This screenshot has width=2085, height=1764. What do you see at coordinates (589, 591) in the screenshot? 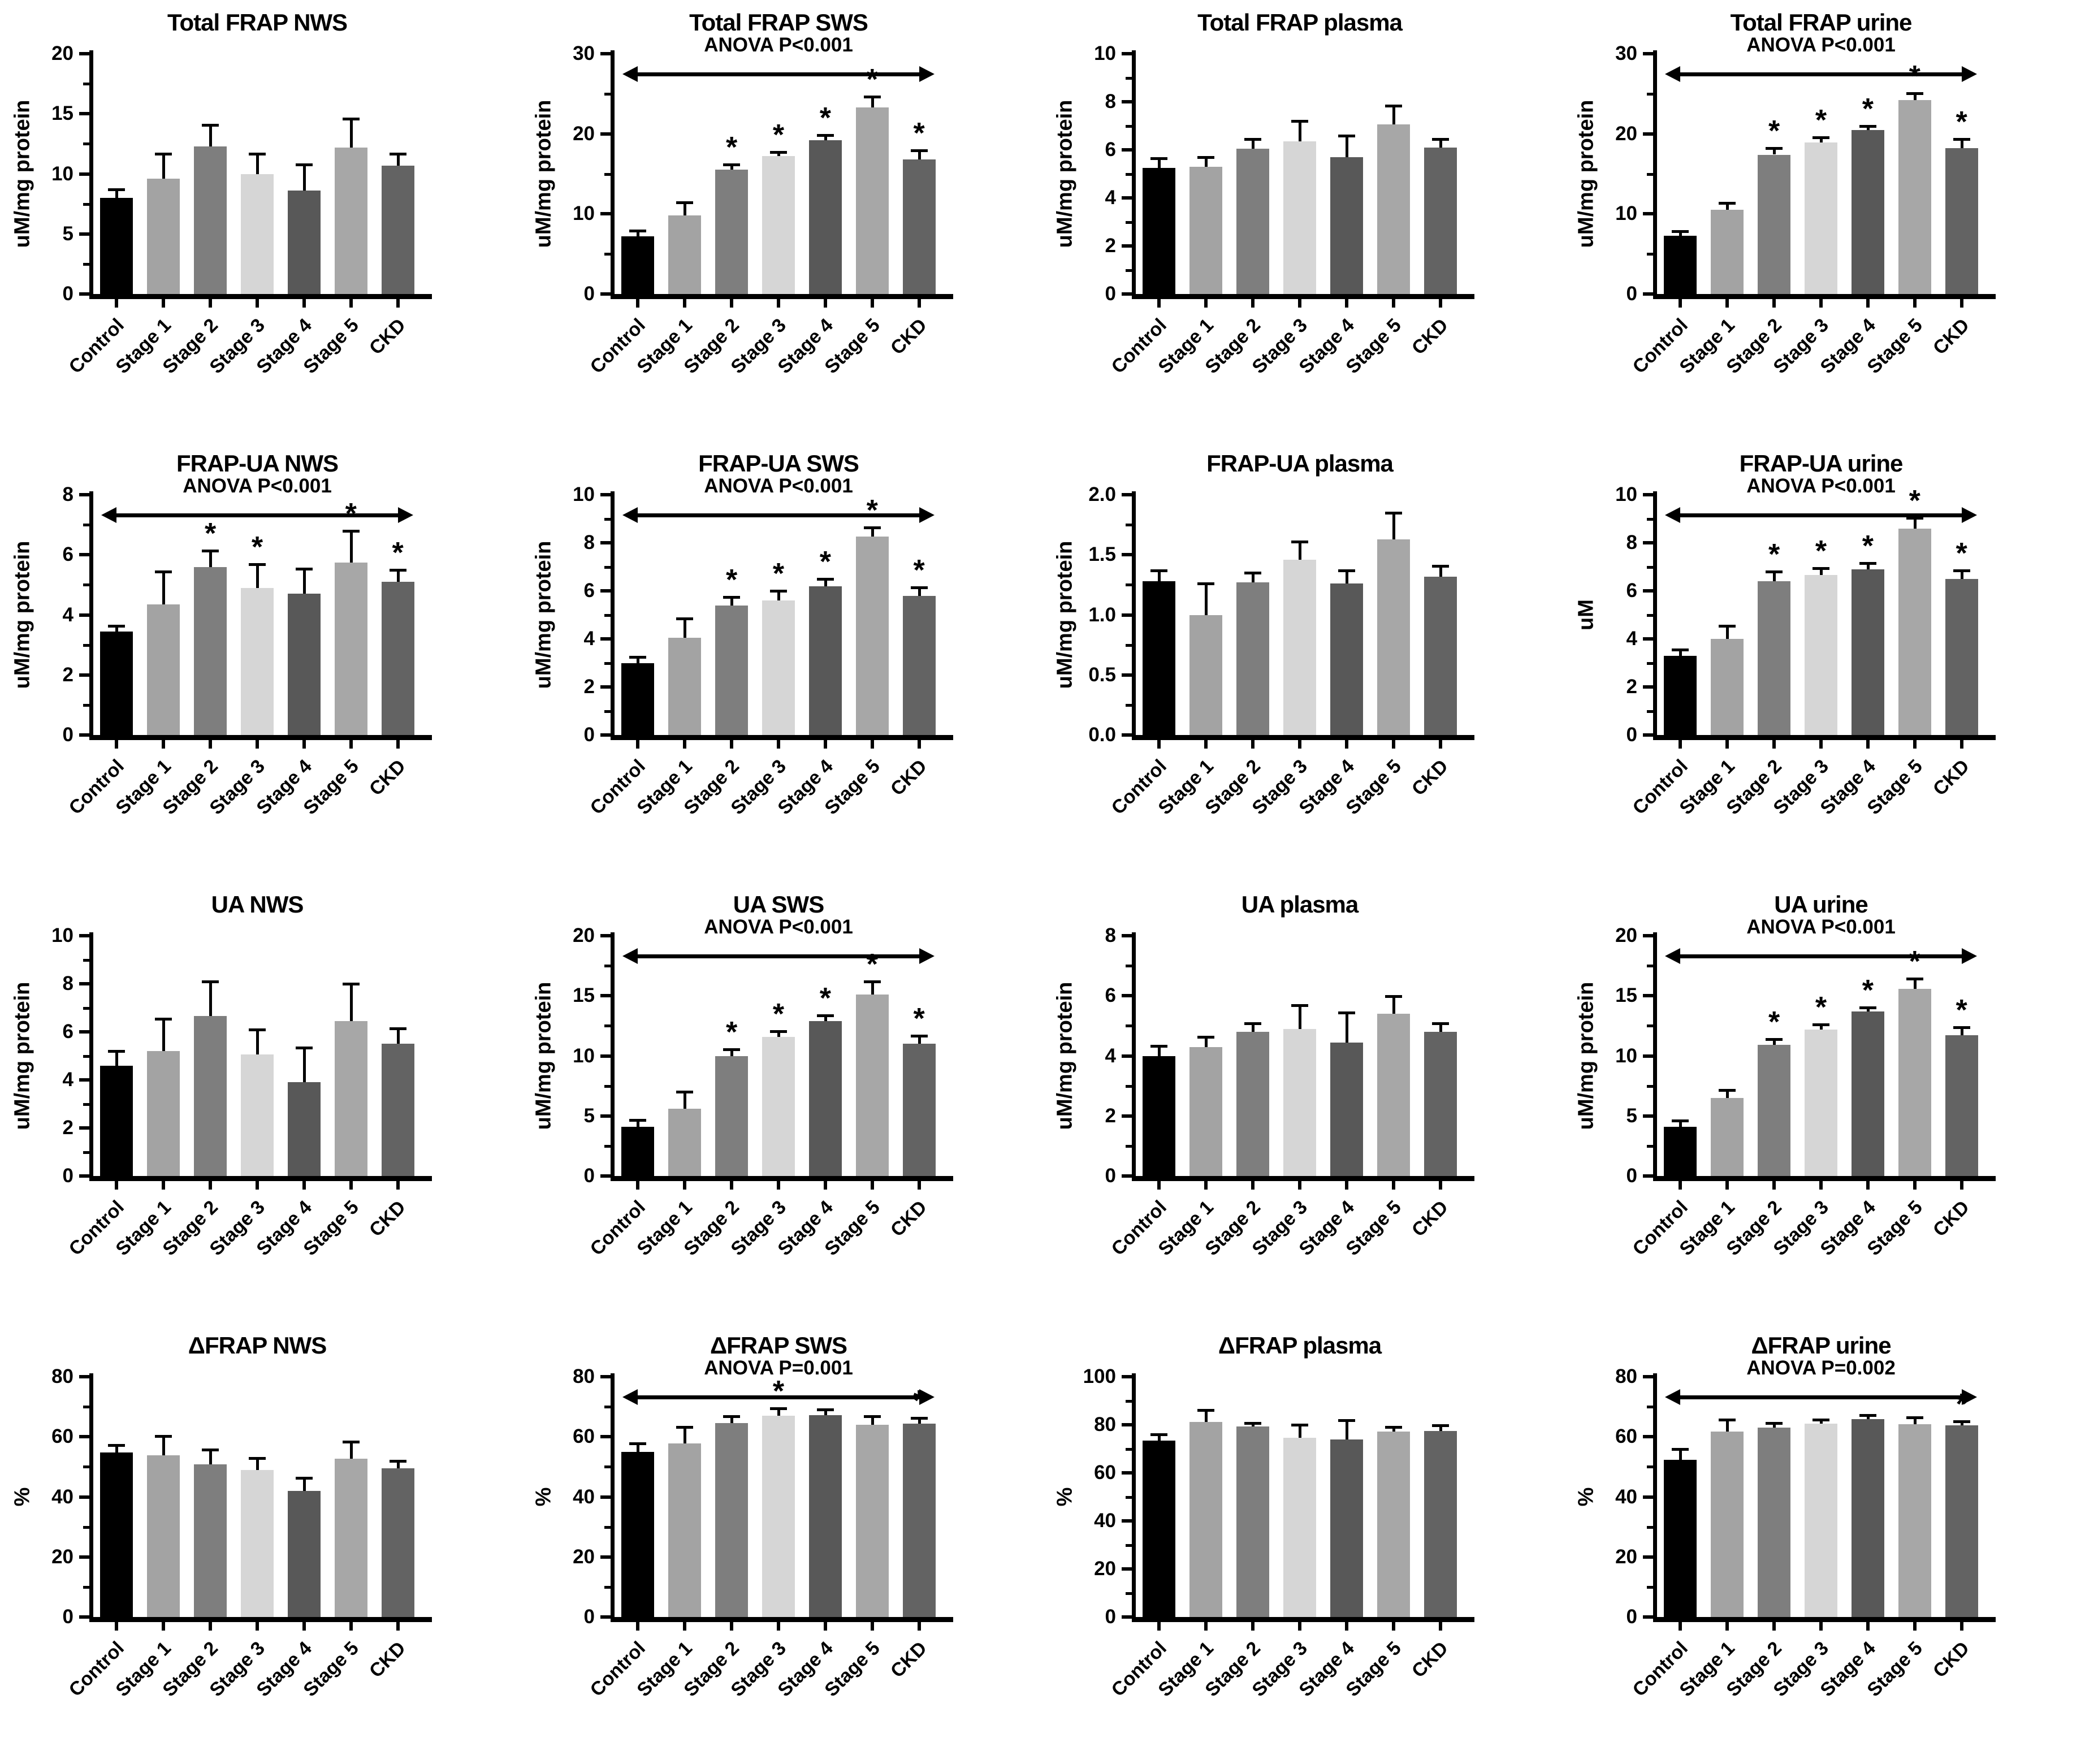
I see `y-tick-label: 6` at bounding box center [589, 591].